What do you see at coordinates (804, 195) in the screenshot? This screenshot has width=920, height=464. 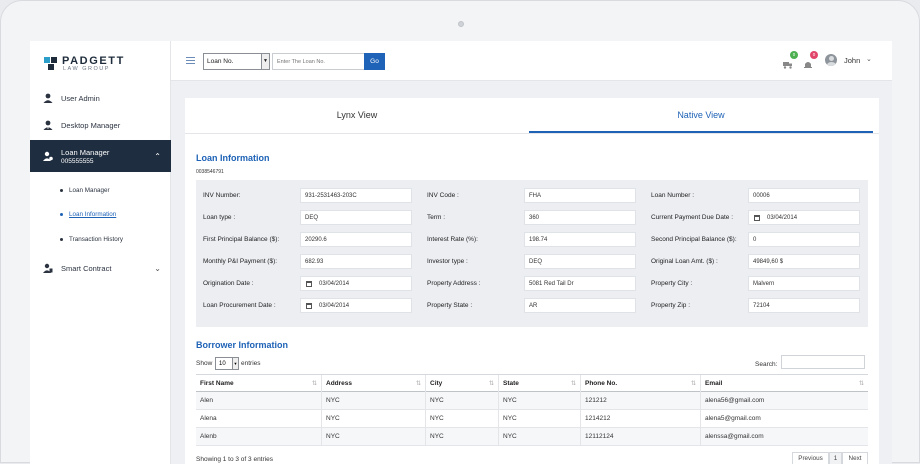 I see `field-value: 00006` at bounding box center [804, 195].